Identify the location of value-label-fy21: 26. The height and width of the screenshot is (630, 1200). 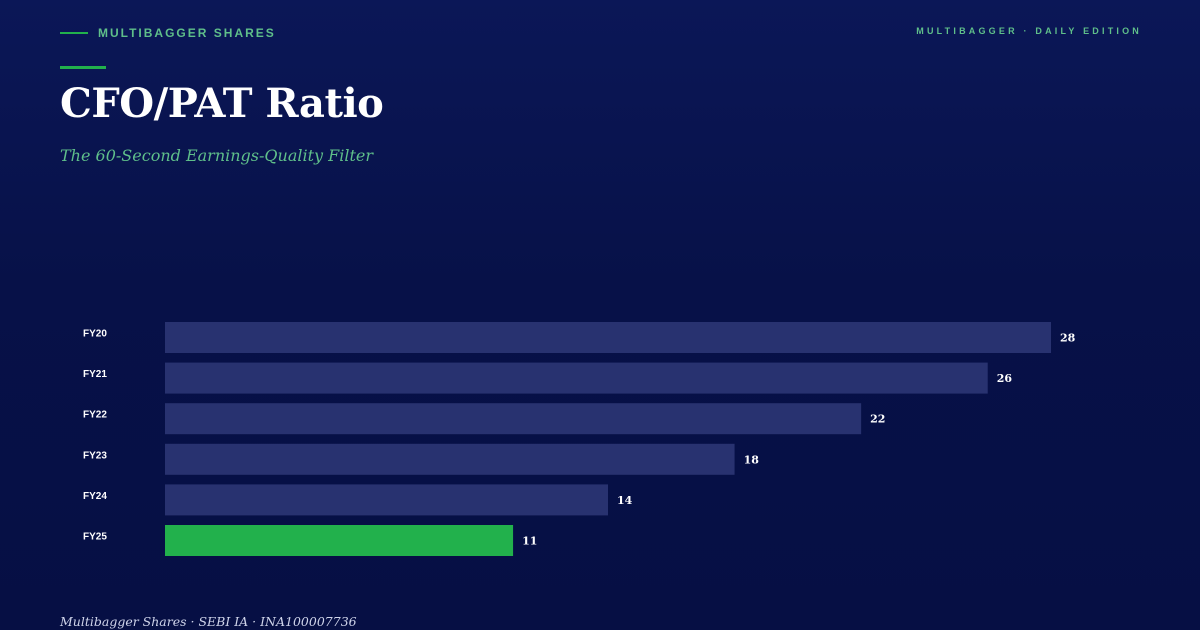
(1005, 378).